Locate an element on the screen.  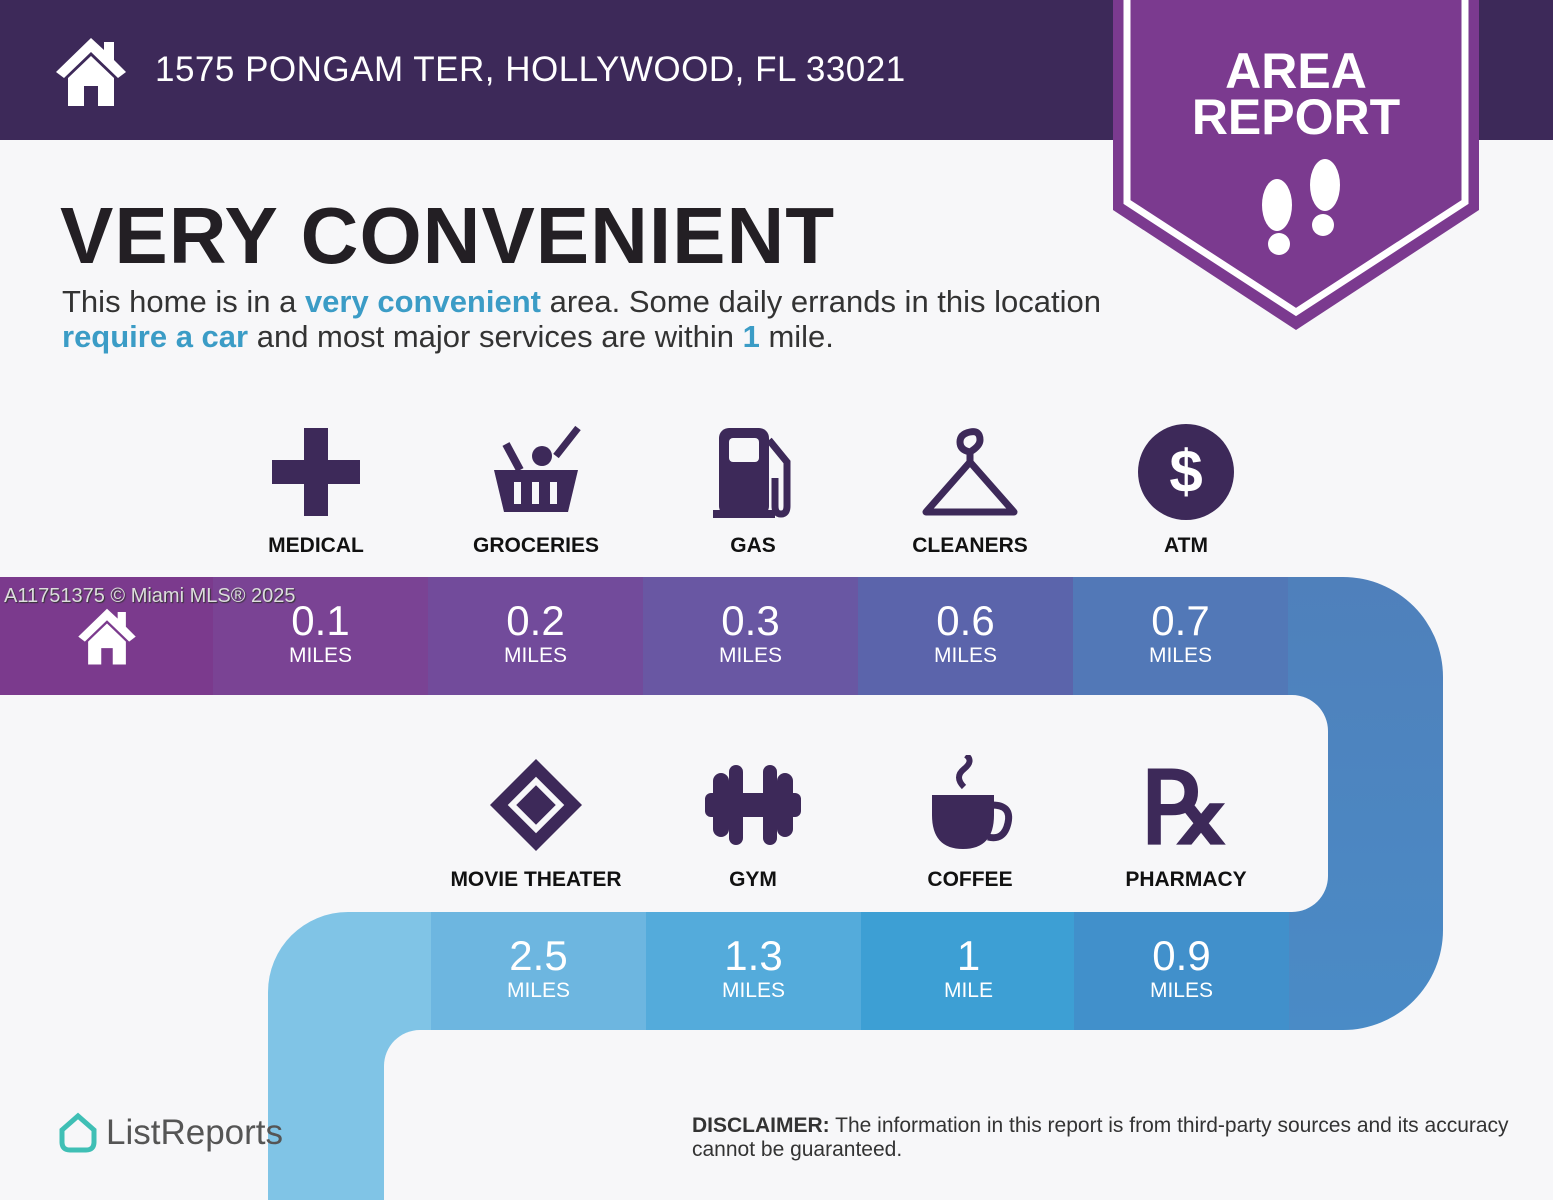
distance-segment: 0.2 MILES is located at coordinates (535, 636).